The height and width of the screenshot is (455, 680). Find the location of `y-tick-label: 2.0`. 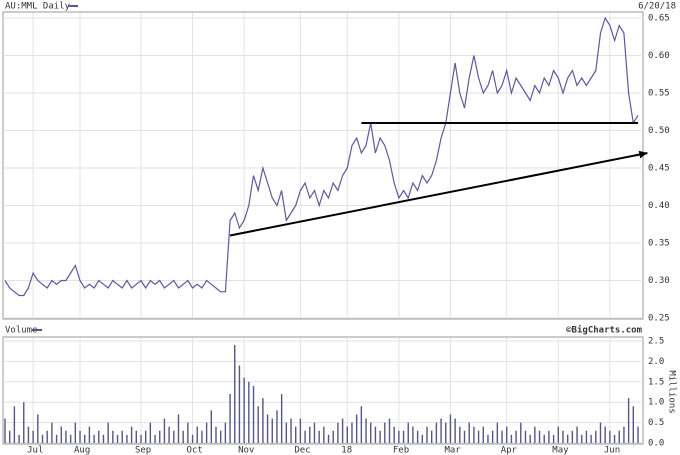

y-tick-label: 2.0 is located at coordinates (656, 362).